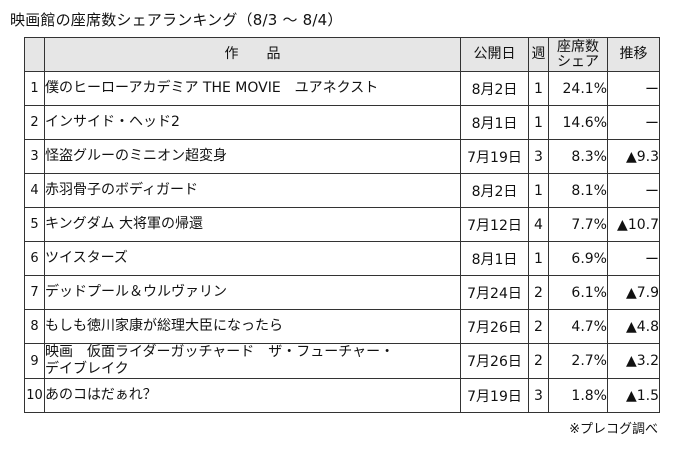 The height and width of the screenshot is (450, 682). Describe the element at coordinates (633, 361) in the screenshot. I see `trend-cell: ▲3.2` at that location.